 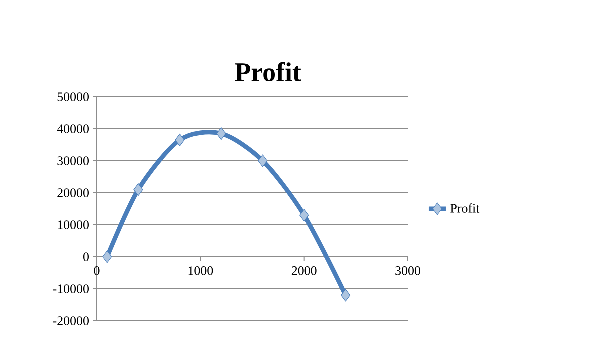 I want to click on y-tick-label: -10000, so click(x=71, y=289).